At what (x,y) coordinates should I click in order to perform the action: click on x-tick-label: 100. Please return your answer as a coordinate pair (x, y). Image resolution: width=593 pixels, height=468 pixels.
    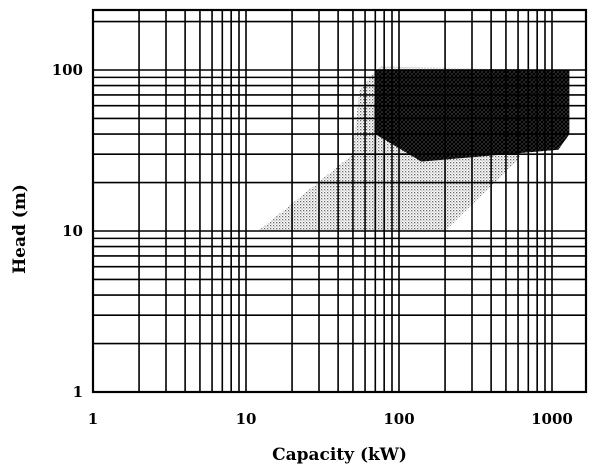
    Looking at the image, I should click on (398, 419).